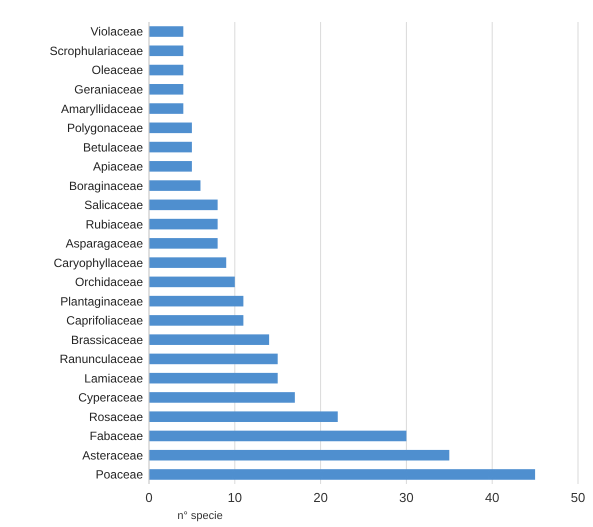 The image size is (593, 527). Describe the element at coordinates (102, 359) in the screenshot. I see `y-tick-label: Ranunculaceae` at that location.